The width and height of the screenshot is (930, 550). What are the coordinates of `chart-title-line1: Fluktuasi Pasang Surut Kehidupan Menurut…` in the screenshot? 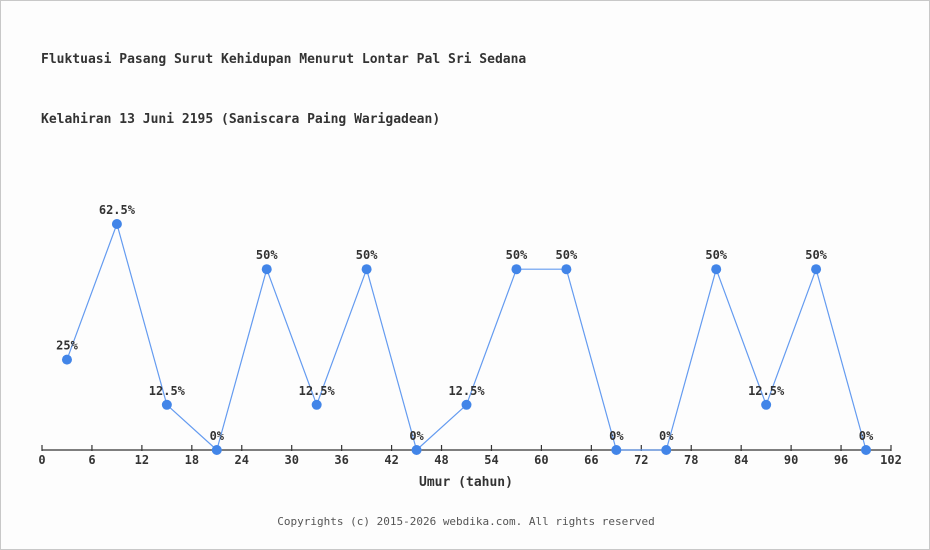 It's located at (284, 59).